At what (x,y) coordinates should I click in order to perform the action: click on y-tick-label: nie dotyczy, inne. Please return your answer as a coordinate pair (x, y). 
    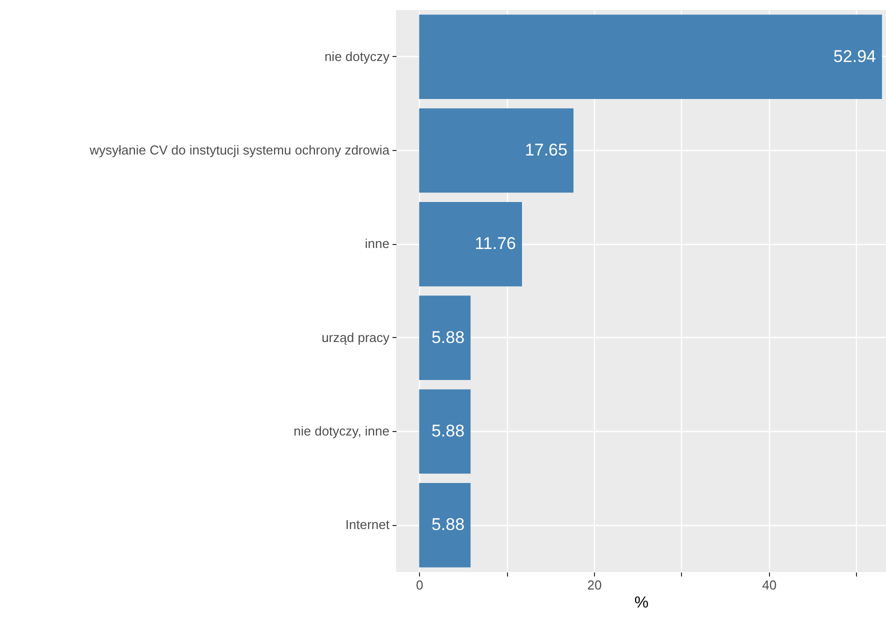
    Looking at the image, I should click on (342, 431).